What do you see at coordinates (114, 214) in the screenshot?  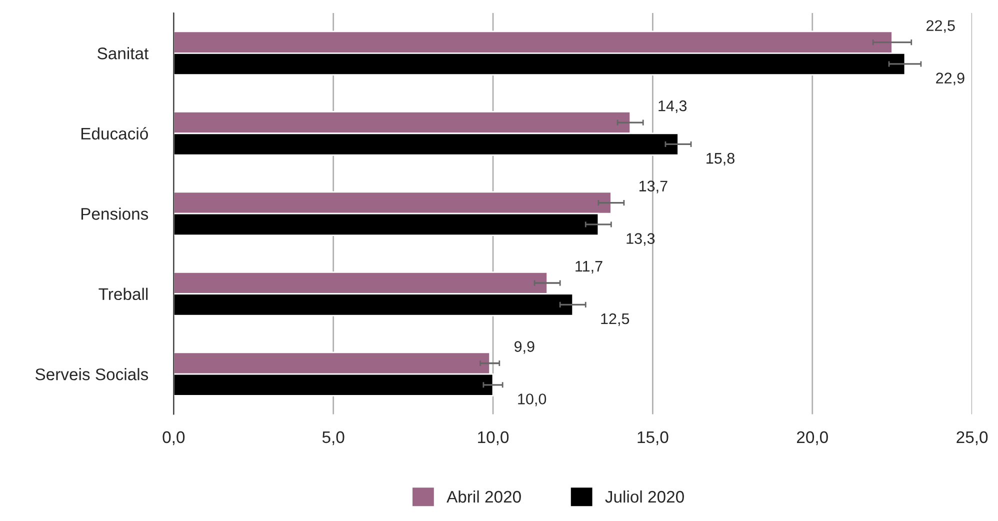 I see `y-tick-label: Pensions` at bounding box center [114, 214].